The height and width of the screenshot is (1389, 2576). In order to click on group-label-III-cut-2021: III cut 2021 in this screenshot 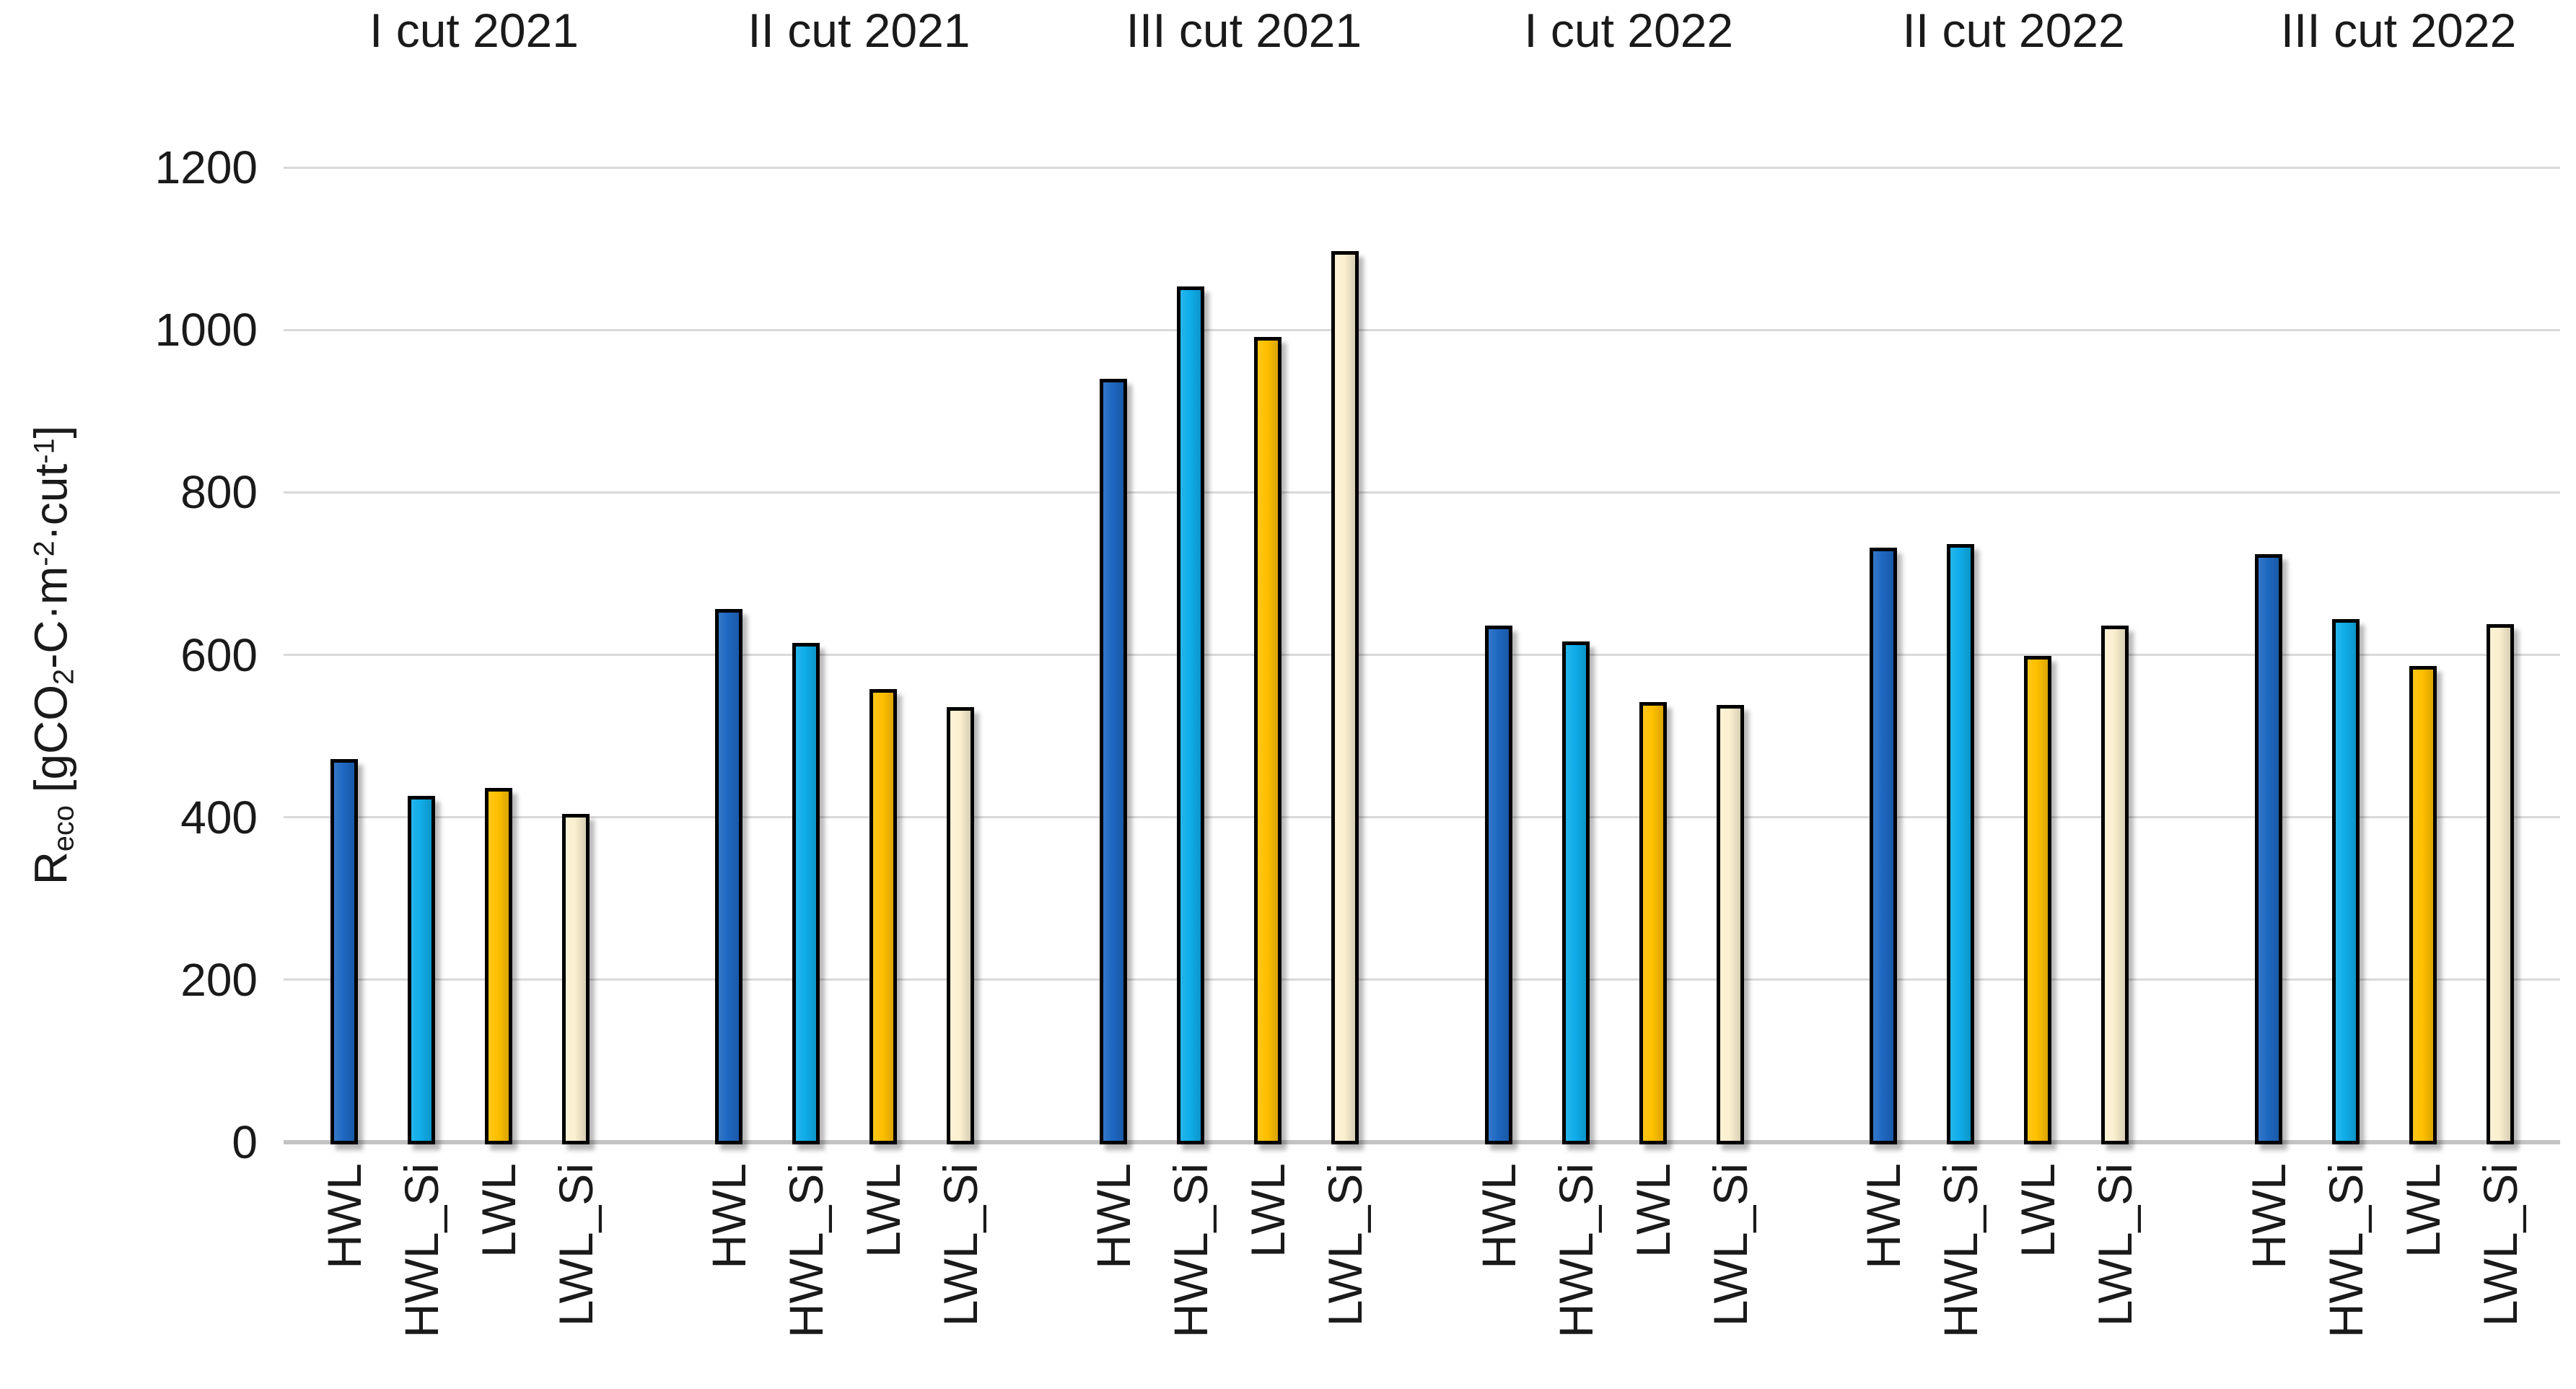, I will do `click(1244, 30)`.